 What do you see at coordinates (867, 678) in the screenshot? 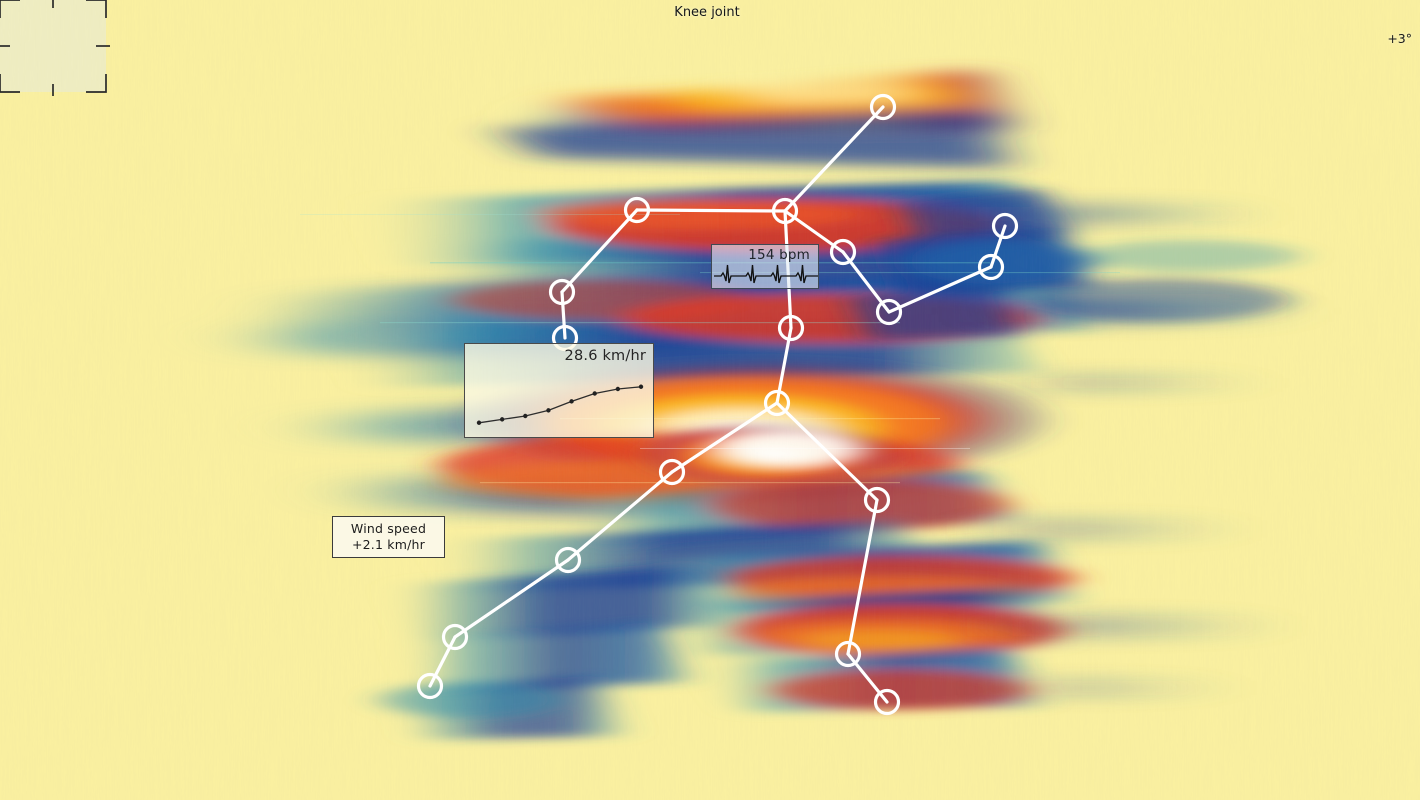
I see `bone-right-ankle-right-foot` at bounding box center [867, 678].